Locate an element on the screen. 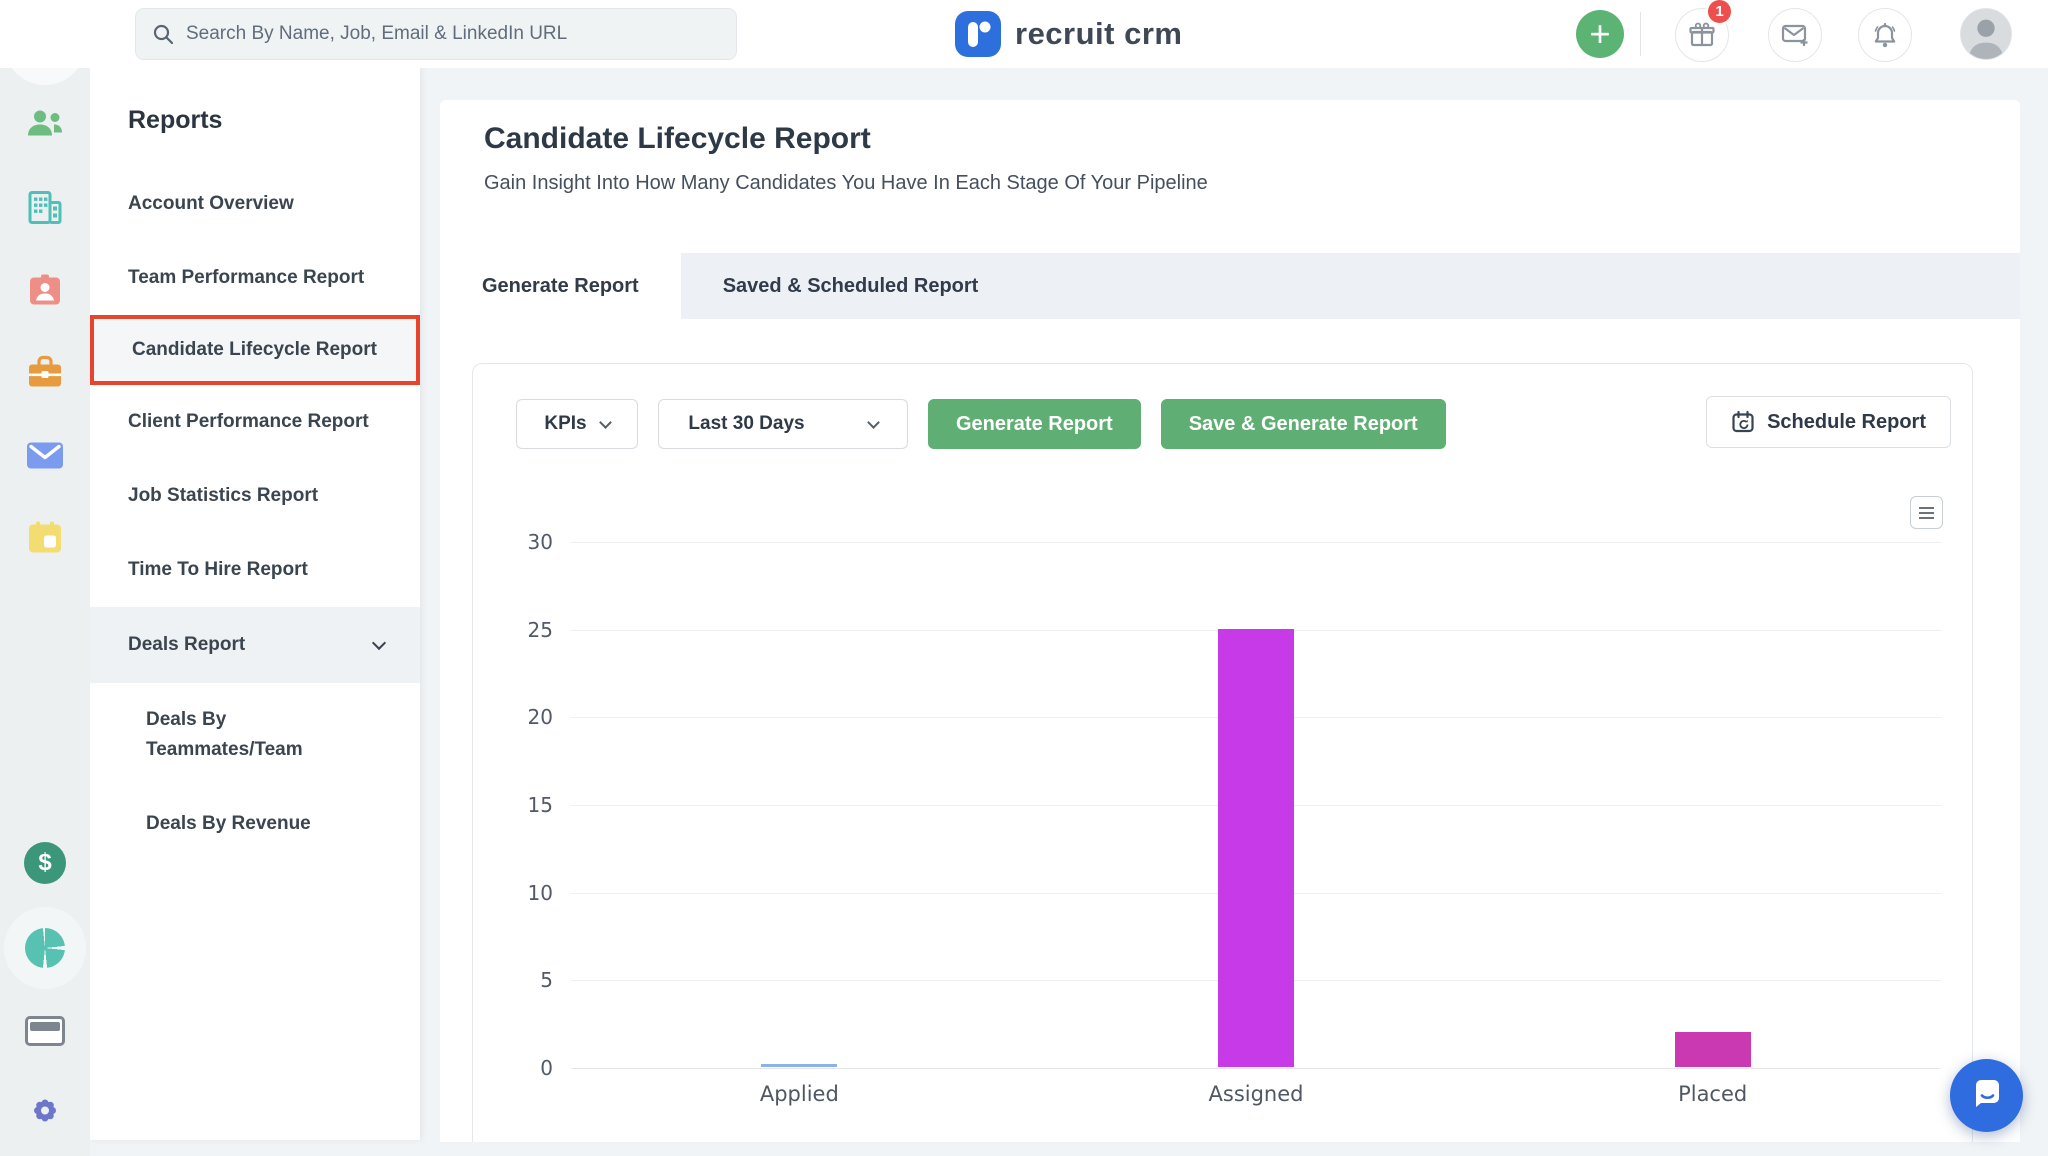 The height and width of the screenshot is (1156, 2048). search-input is located at coordinates (453, 34).